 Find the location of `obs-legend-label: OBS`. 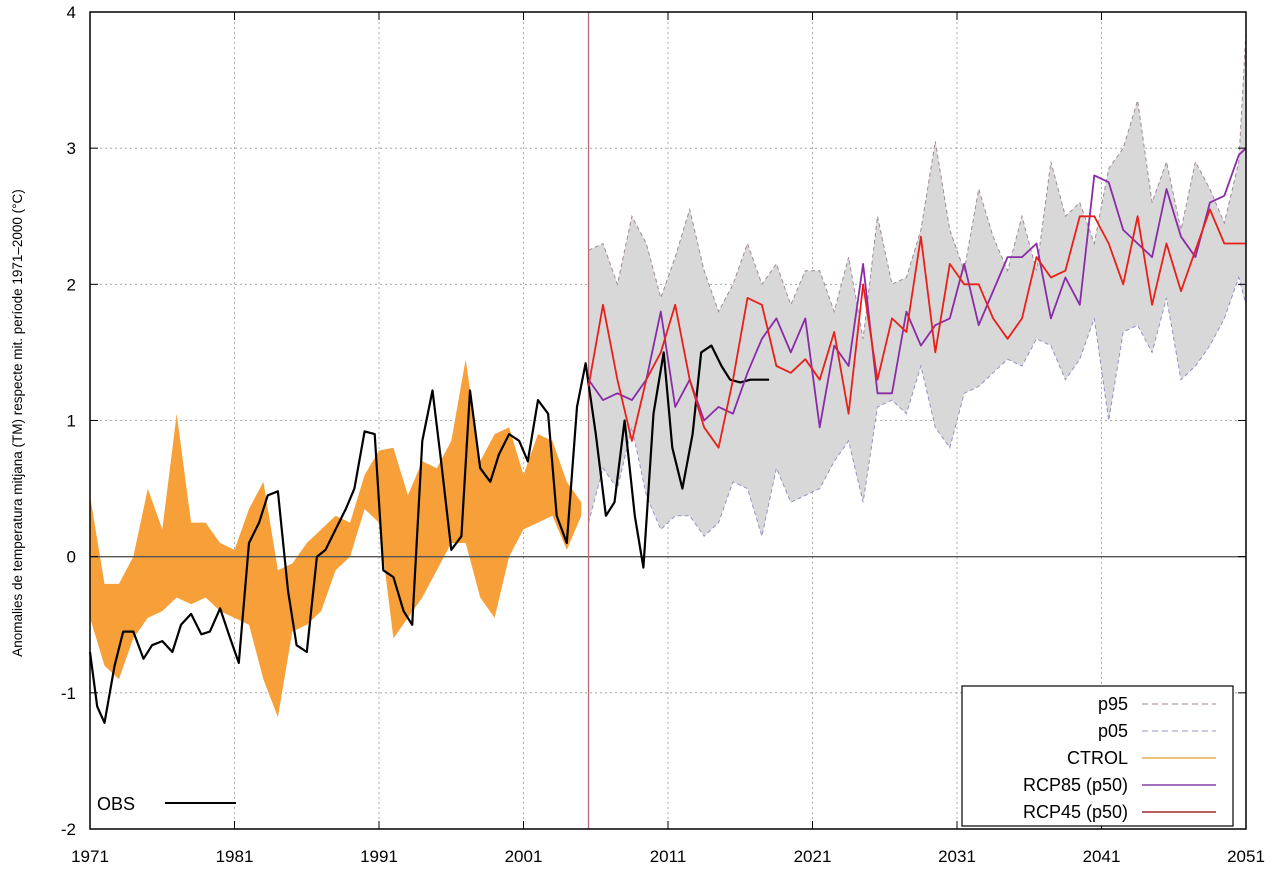

obs-legend-label: OBS is located at coordinates (116, 804).